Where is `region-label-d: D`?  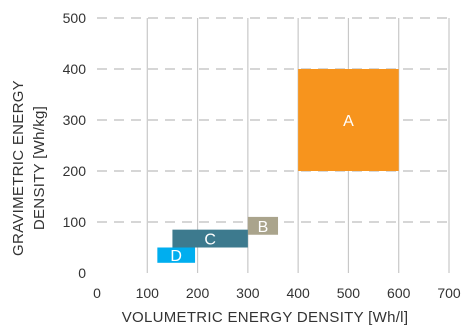 region-label-d: D is located at coordinates (176, 256).